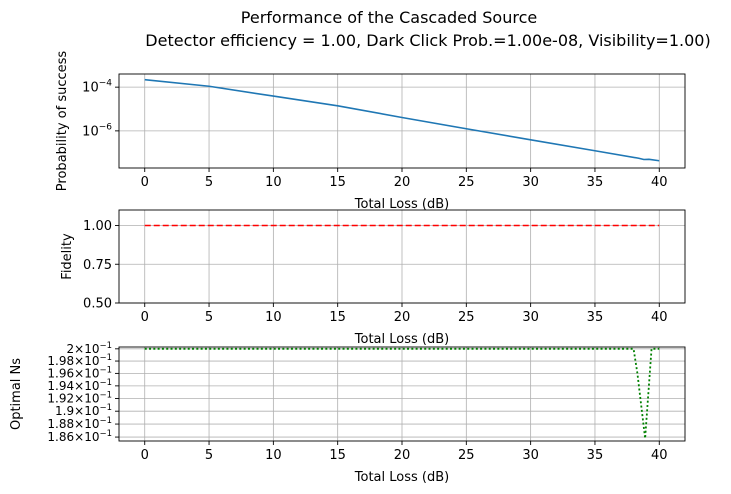 The height and width of the screenshot is (494, 731). I want to click on y-axis-label: Optimal Ns, so click(16, 394).